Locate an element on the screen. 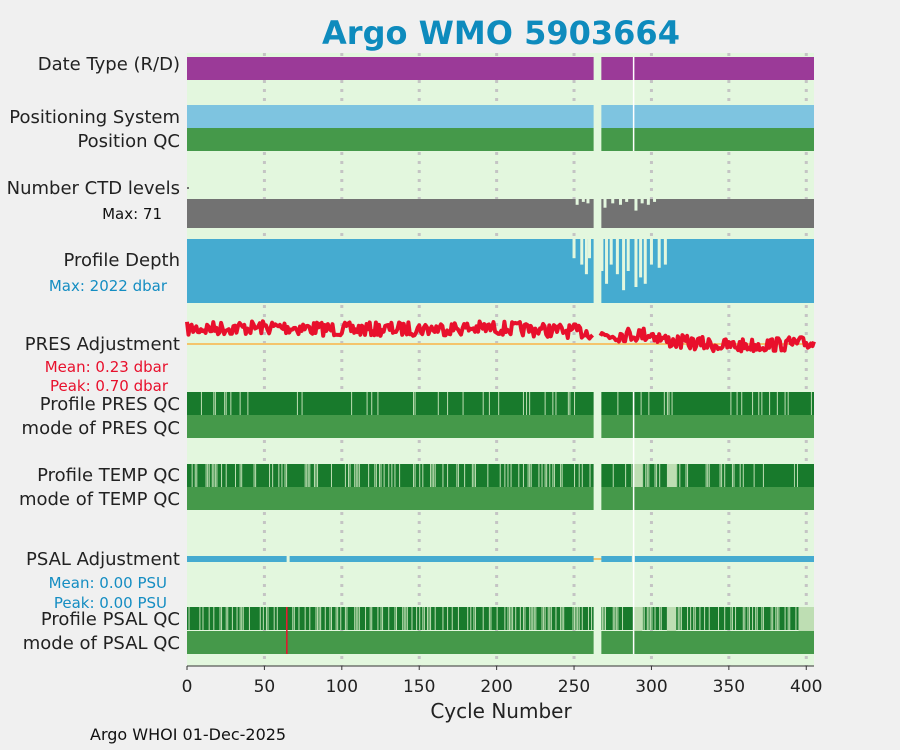 The height and width of the screenshot is (750, 900). psal-gap is located at coordinates (288, 559).